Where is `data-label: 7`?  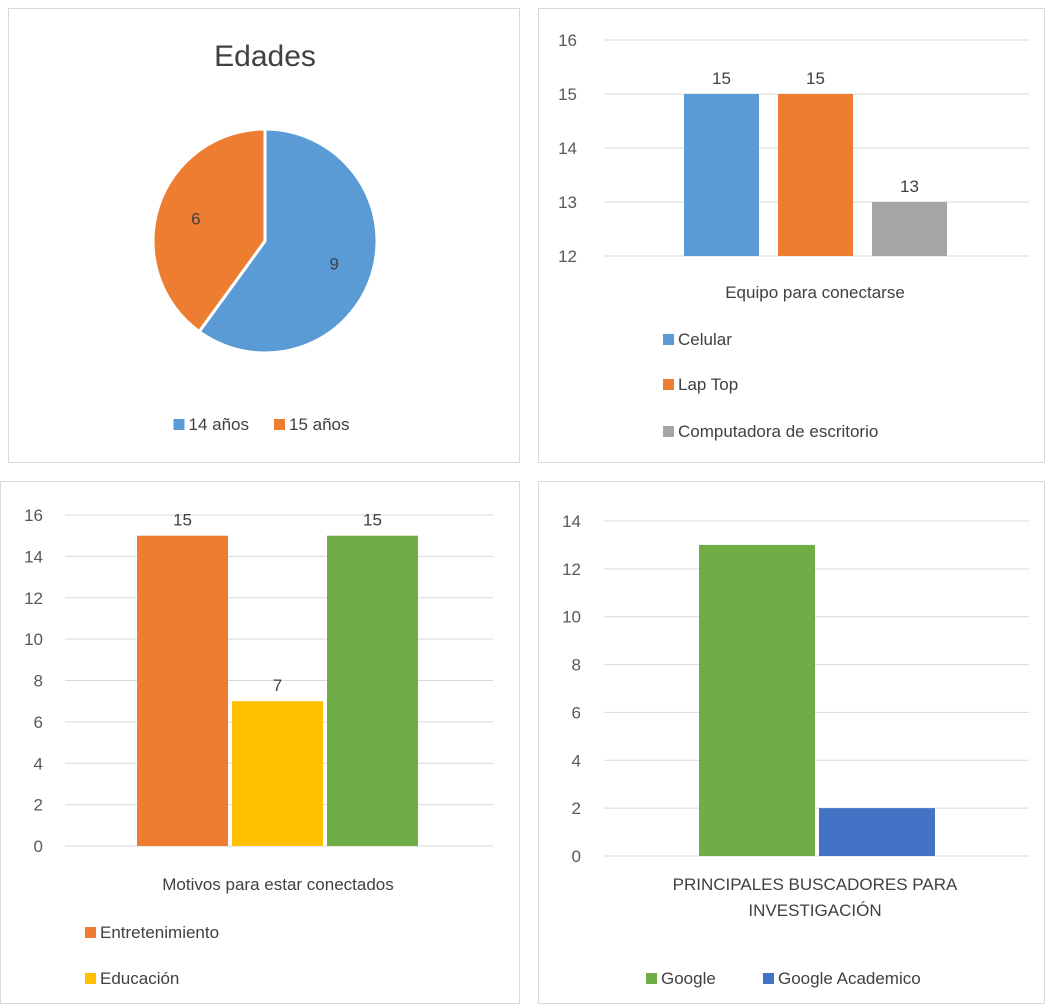 data-label: 7 is located at coordinates (277, 685).